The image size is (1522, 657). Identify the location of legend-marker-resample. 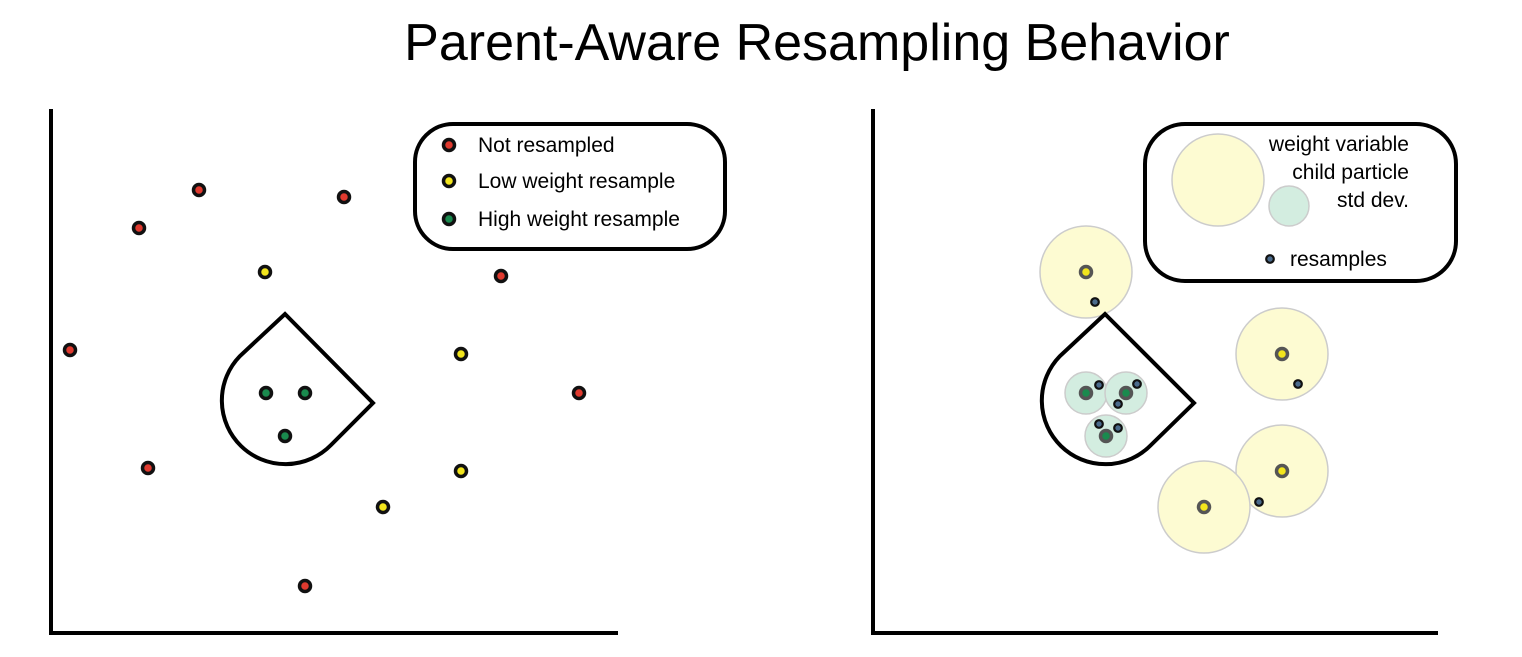
(1270, 259).